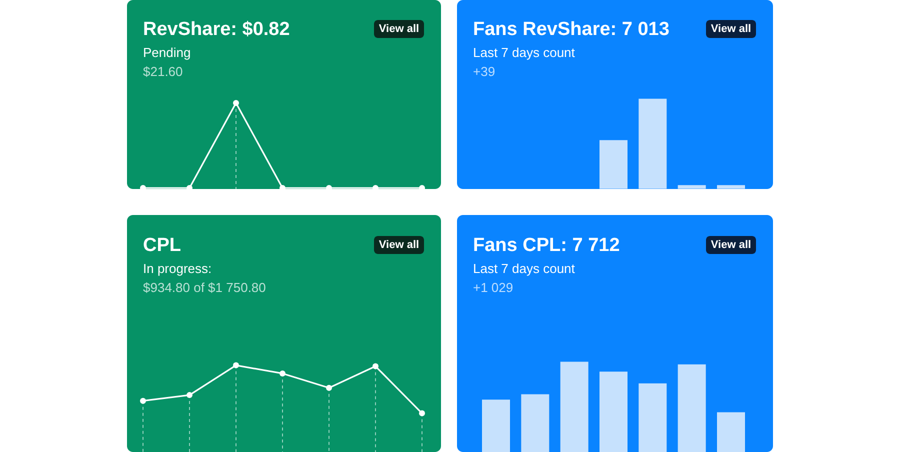 The height and width of the screenshot is (452, 900). What do you see at coordinates (493, 287) in the screenshot?
I see `text: +1 029` at bounding box center [493, 287].